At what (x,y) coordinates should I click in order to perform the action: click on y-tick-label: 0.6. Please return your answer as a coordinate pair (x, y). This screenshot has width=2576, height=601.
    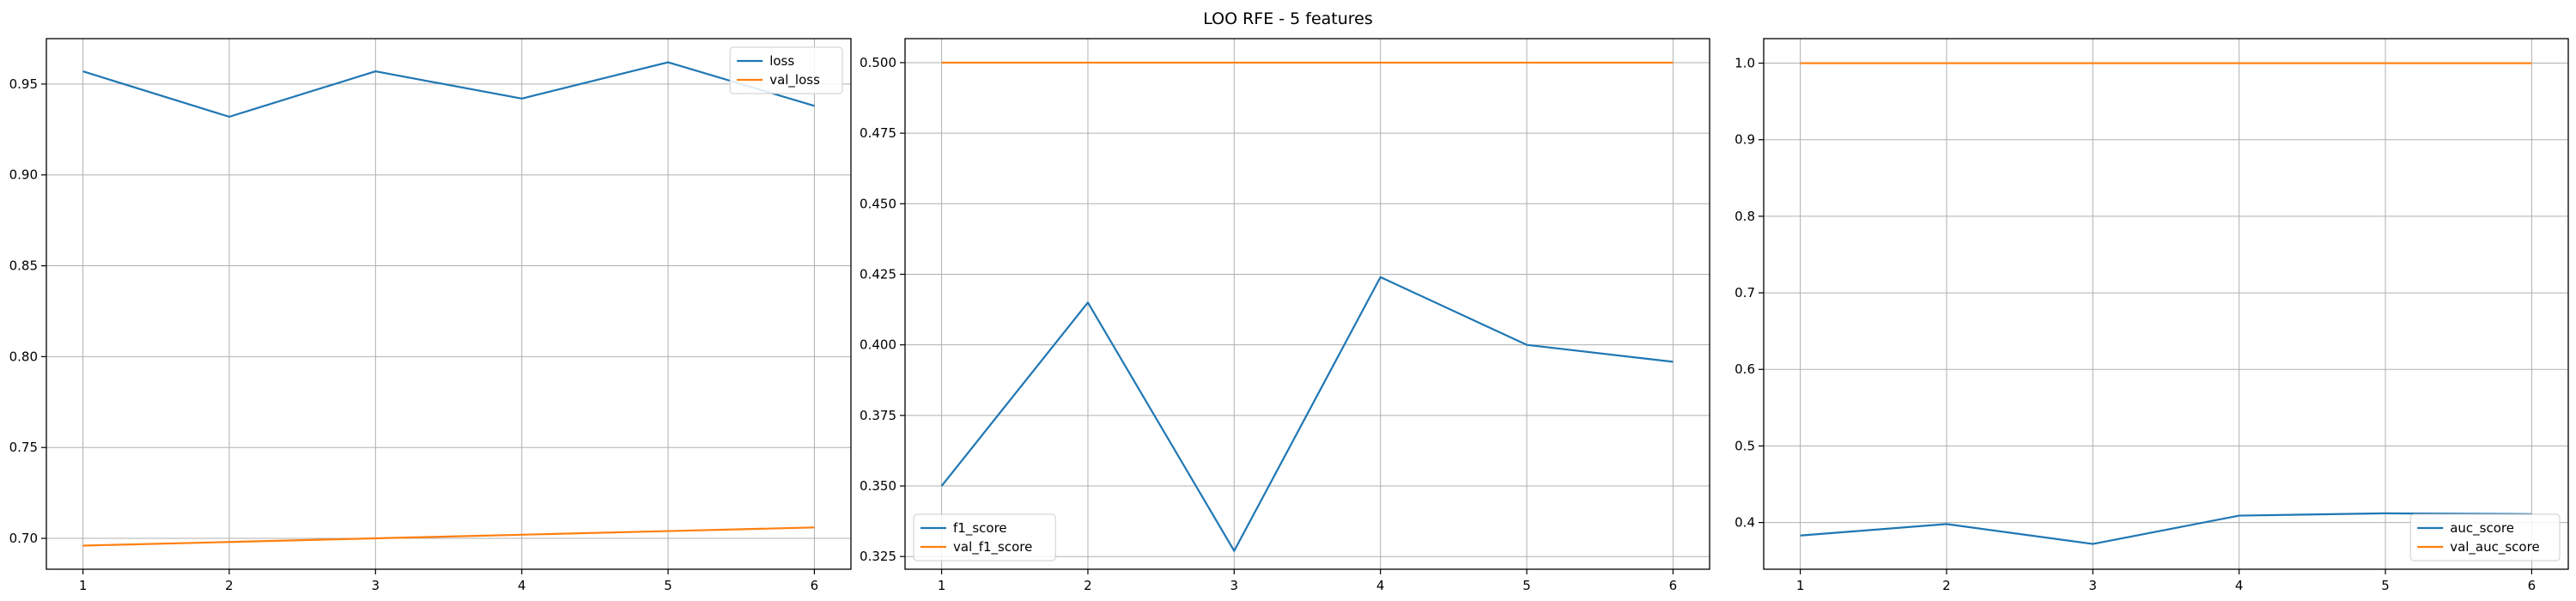
    Looking at the image, I should click on (1745, 369).